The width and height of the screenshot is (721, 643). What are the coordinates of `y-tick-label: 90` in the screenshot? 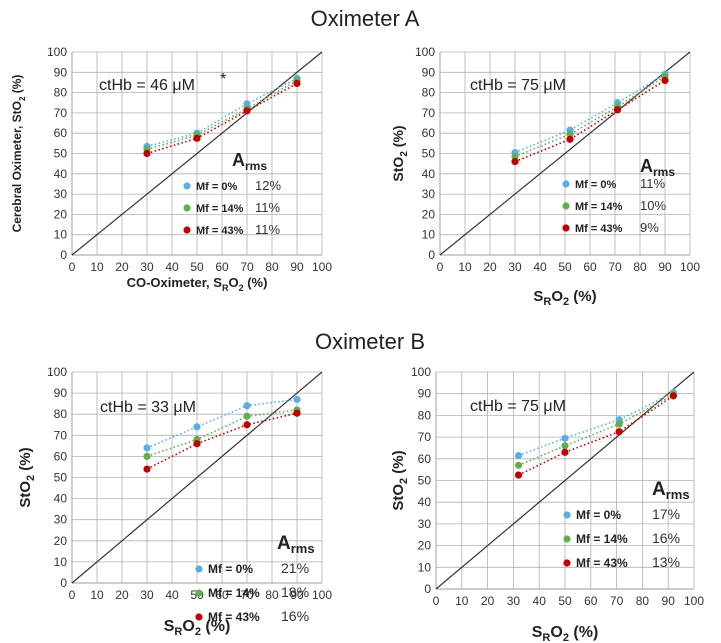 It's located at (425, 394).